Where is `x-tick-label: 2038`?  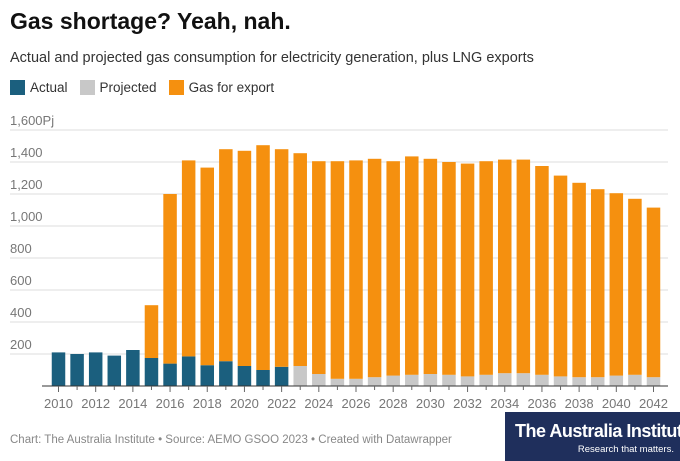
x-tick-label: 2038 is located at coordinates (579, 403).